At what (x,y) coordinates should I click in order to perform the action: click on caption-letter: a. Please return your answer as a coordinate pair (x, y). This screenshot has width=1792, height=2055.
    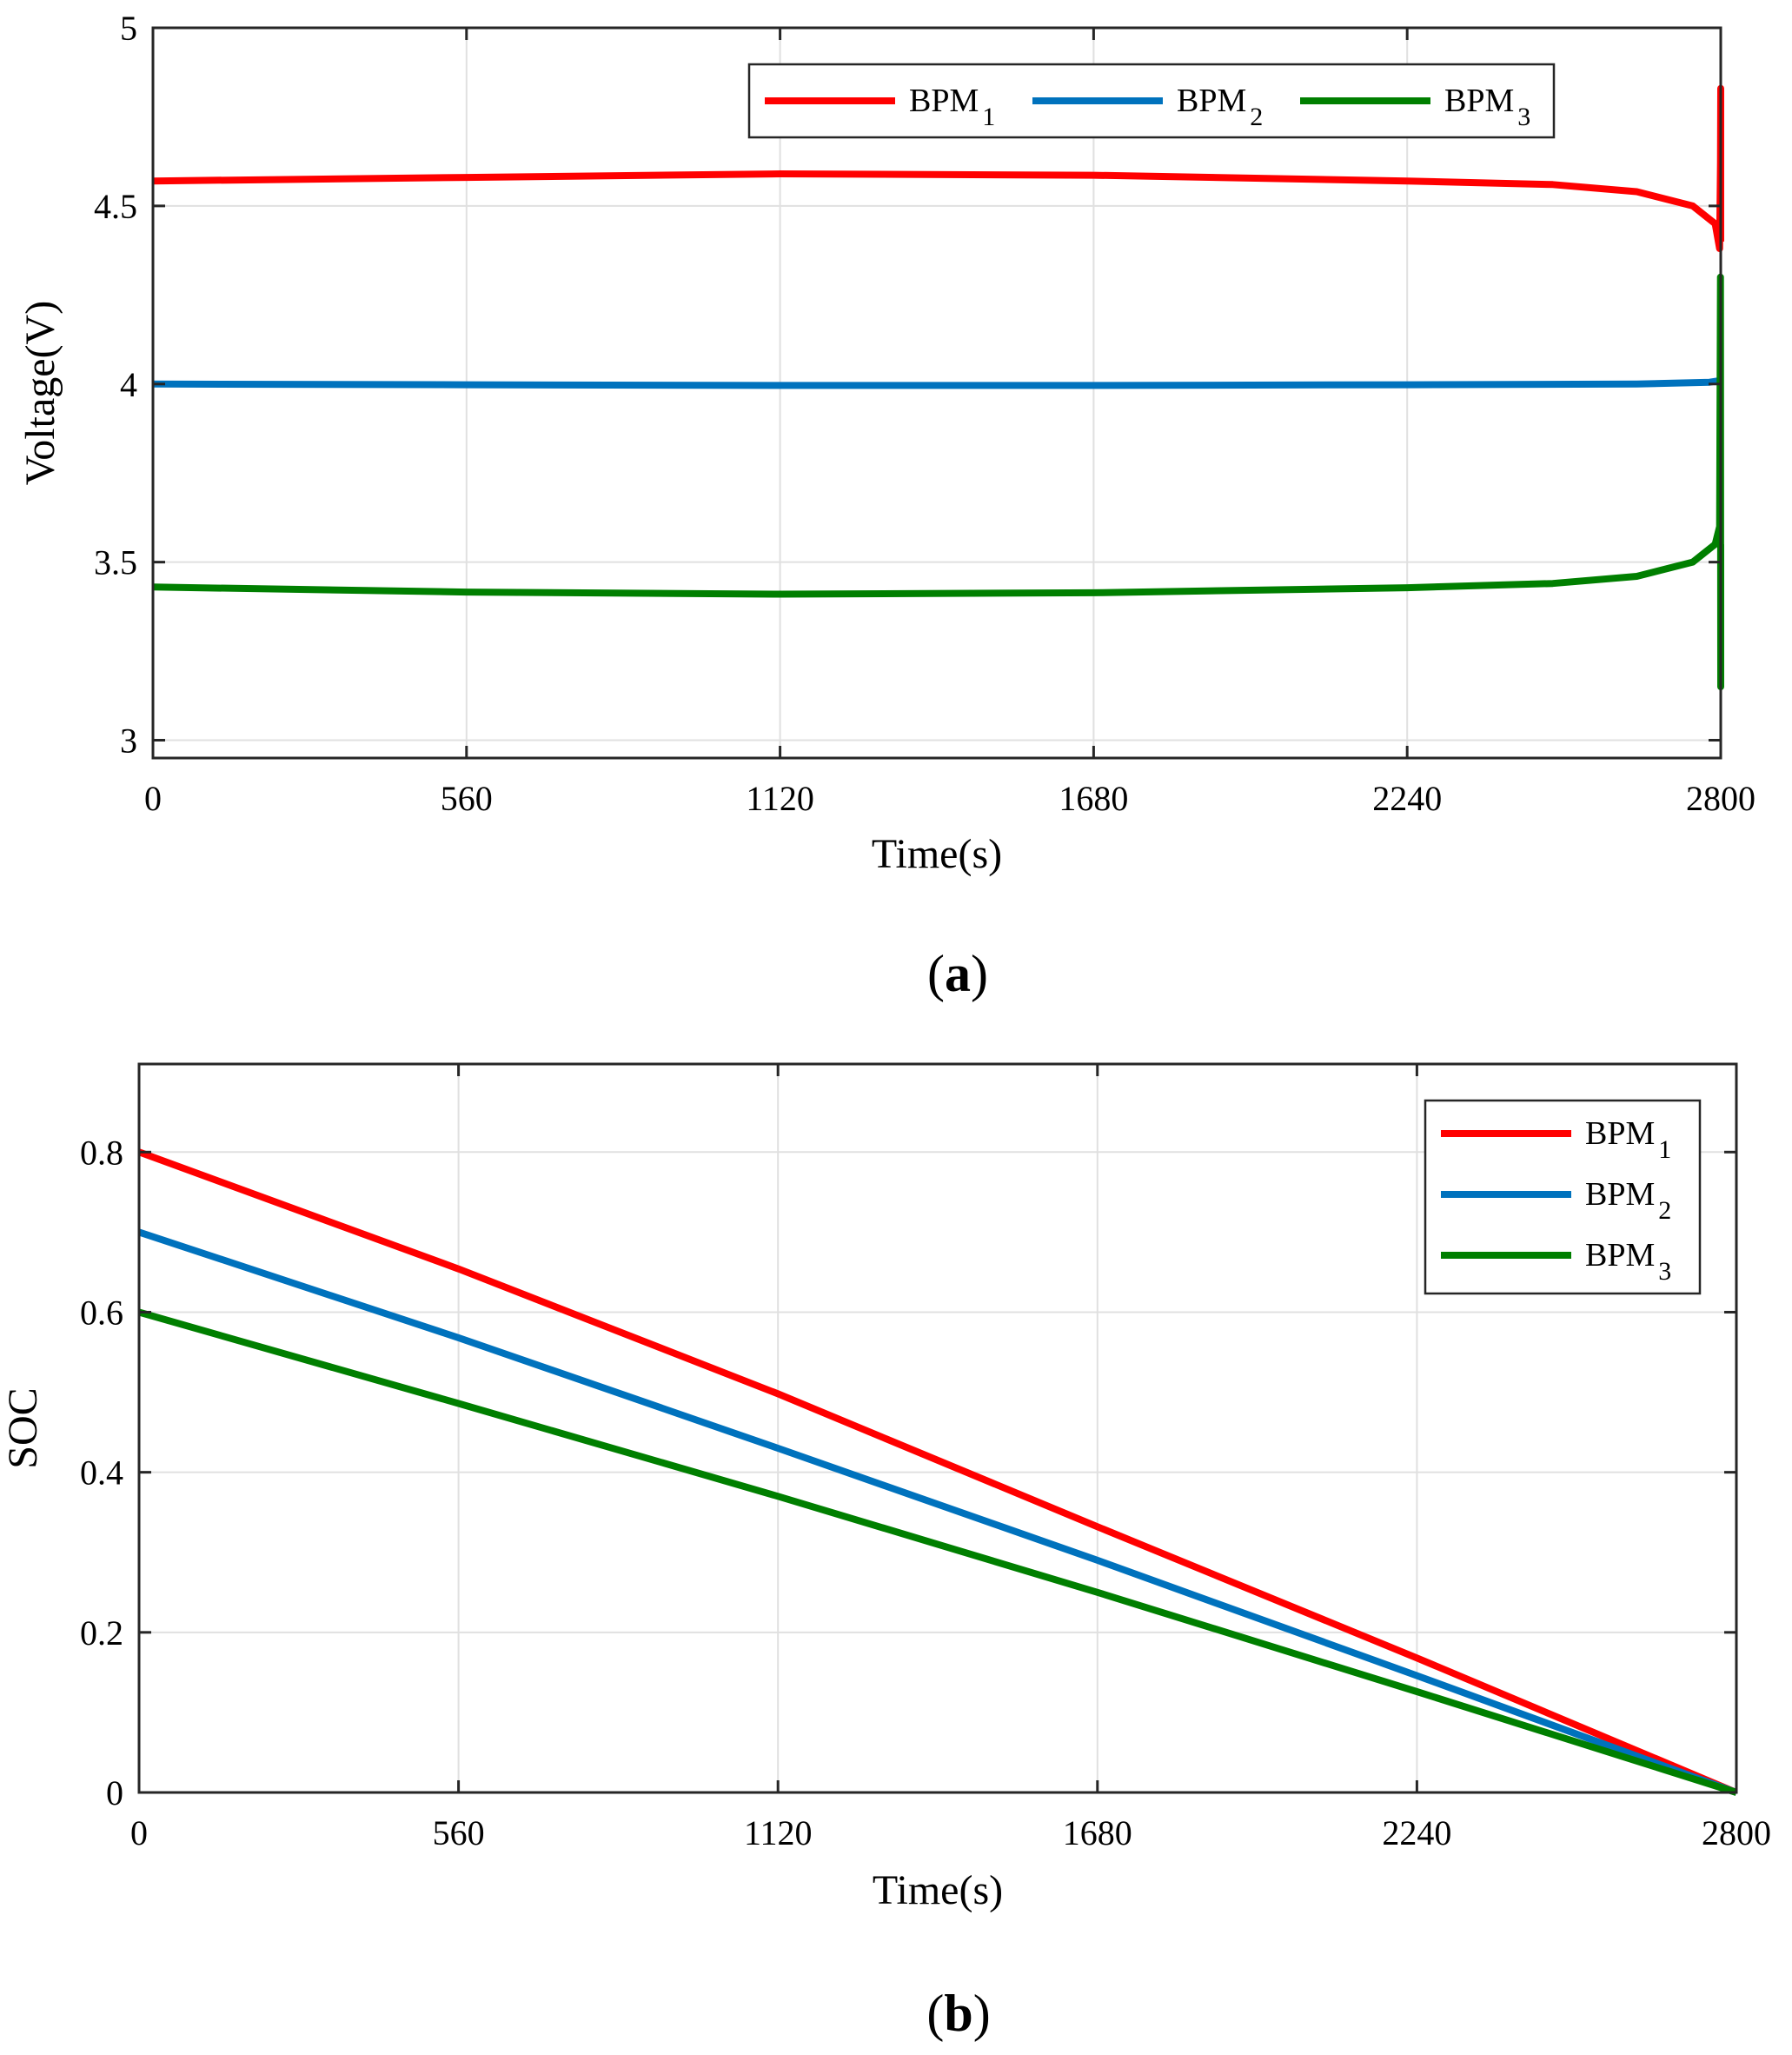
    Looking at the image, I should click on (958, 973).